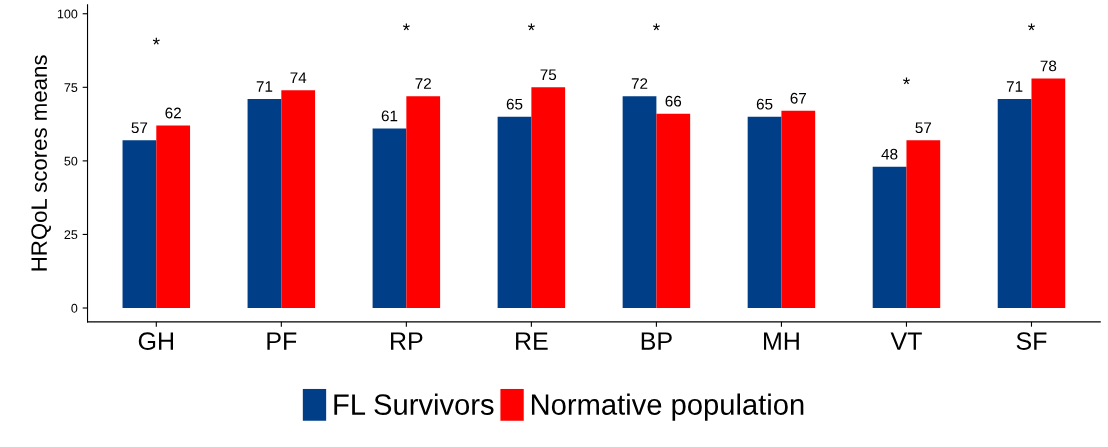 The height and width of the screenshot is (447, 1108). I want to click on x-tick-label: SF, so click(1031, 341).